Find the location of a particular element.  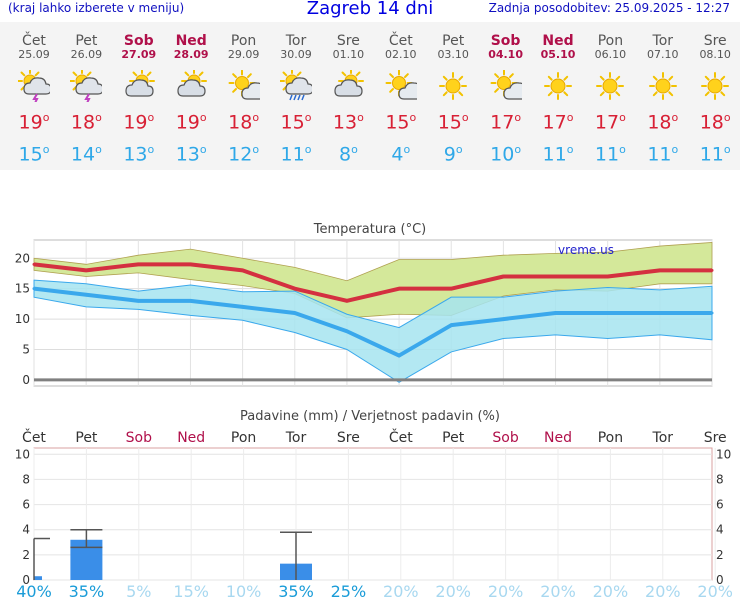

min-temp-value: 12 is located at coordinates (240, 154).